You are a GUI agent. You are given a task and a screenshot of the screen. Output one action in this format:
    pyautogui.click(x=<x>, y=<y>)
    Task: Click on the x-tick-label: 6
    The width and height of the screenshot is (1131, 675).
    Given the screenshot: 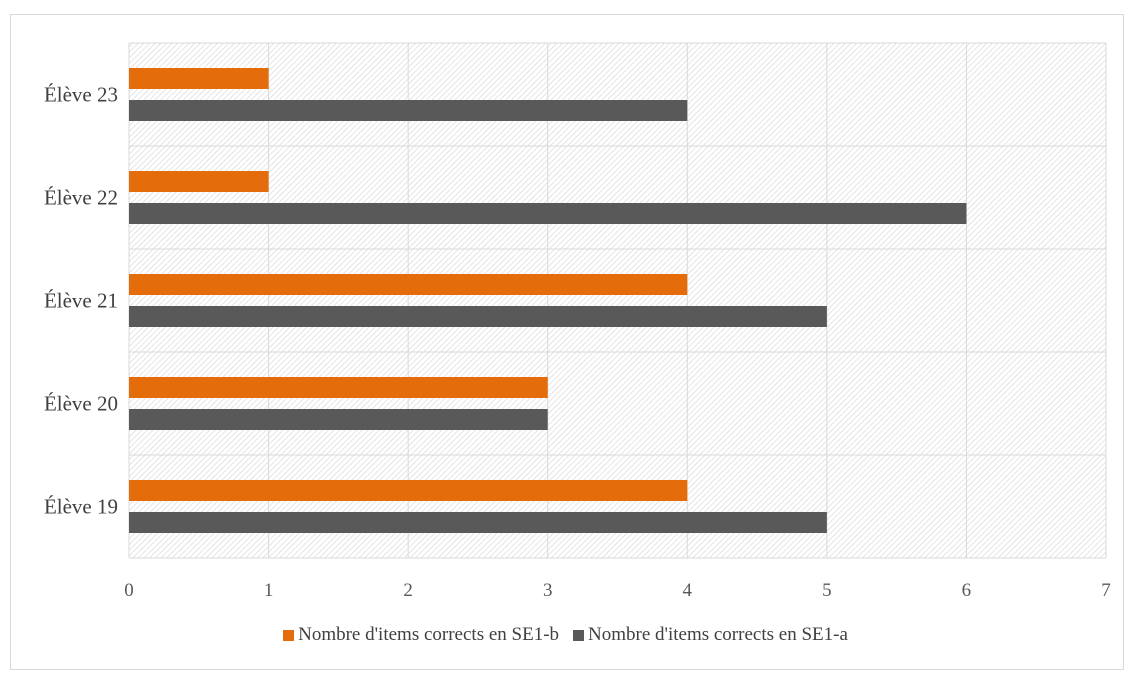 What is the action you would take?
    pyautogui.click(x=967, y=590)
    